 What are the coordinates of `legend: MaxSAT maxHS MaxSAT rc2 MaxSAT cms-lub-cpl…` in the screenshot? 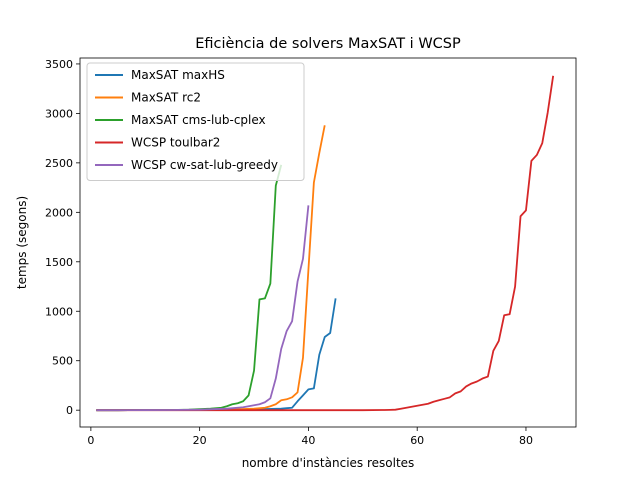 It's located at (195, 121).